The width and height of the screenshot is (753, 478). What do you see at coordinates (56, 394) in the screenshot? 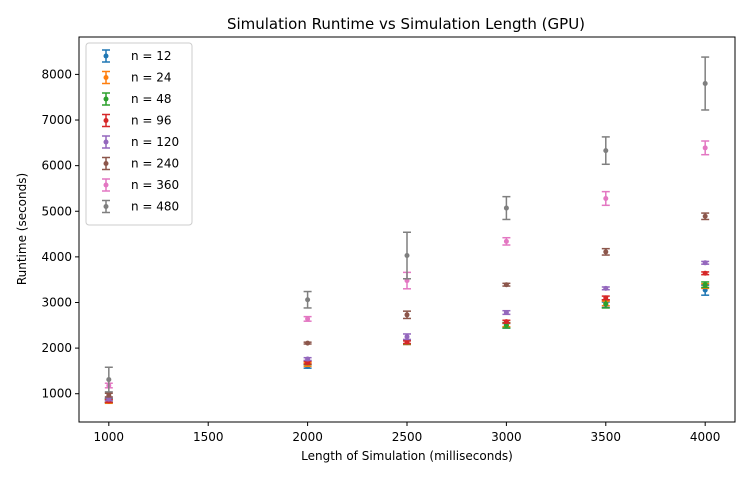
I see `y-tick-label: 1000` at bounding box center [56, 394].